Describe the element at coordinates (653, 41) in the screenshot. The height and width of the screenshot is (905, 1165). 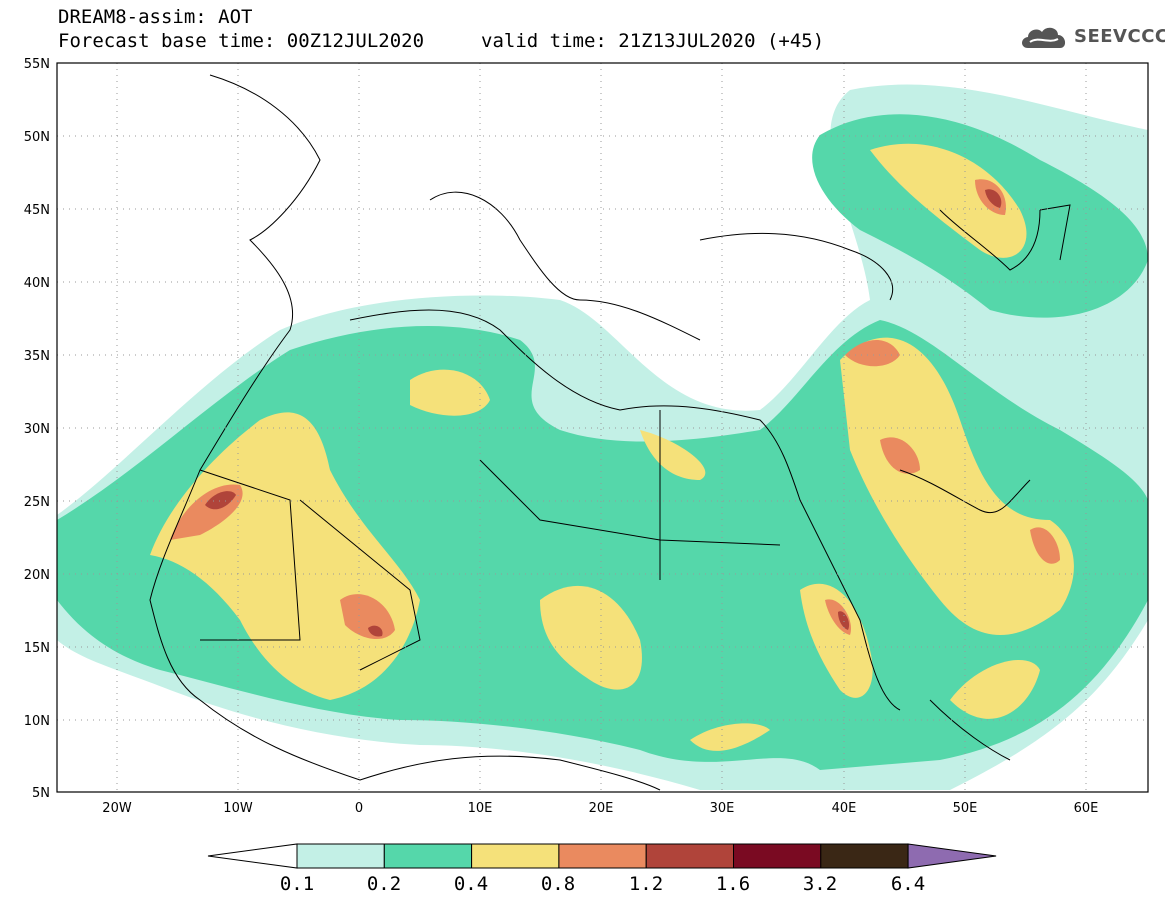
I see `valid-time: valid time: 21Z13JUL2020 (+45)` at that location.